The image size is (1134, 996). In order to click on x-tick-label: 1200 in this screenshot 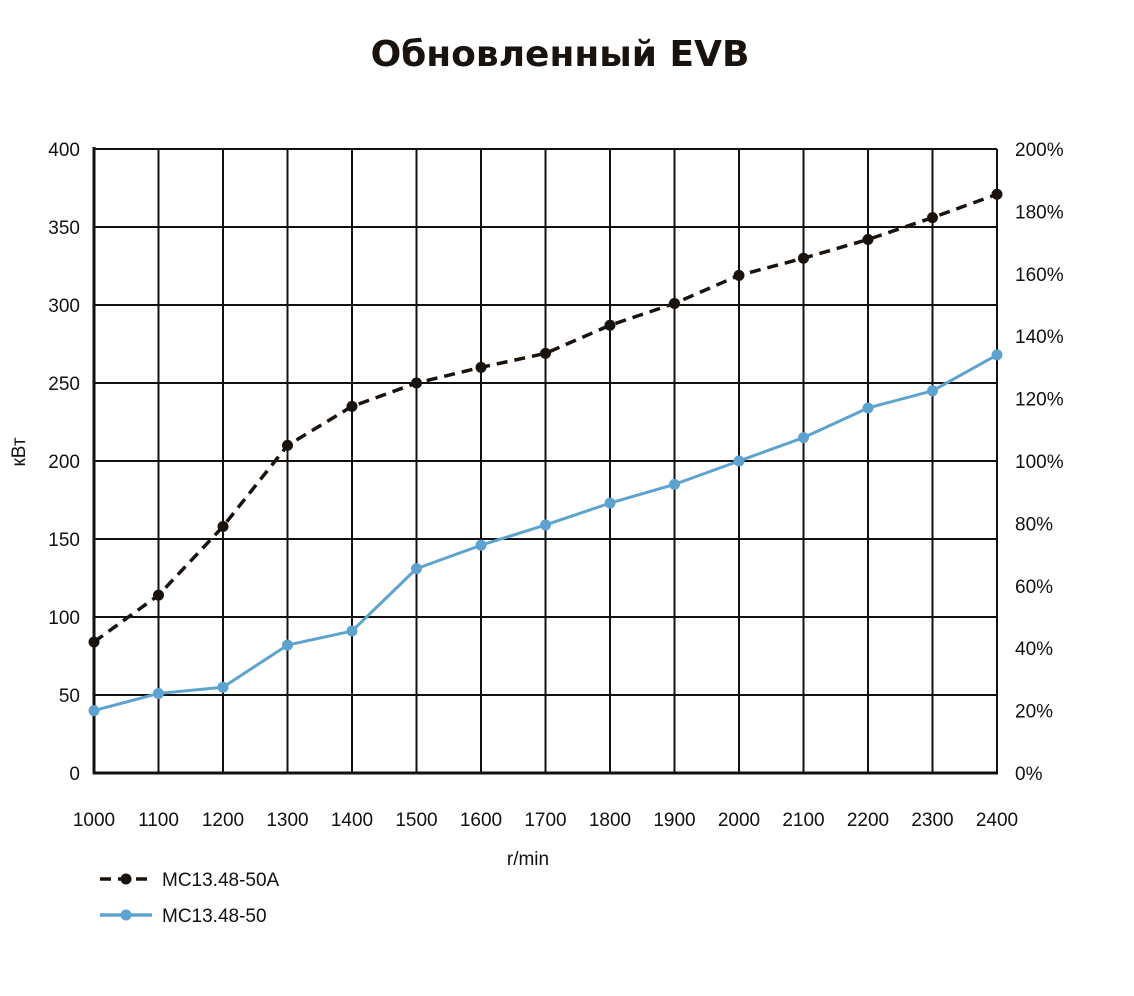, I will do `click(223, 820)`.